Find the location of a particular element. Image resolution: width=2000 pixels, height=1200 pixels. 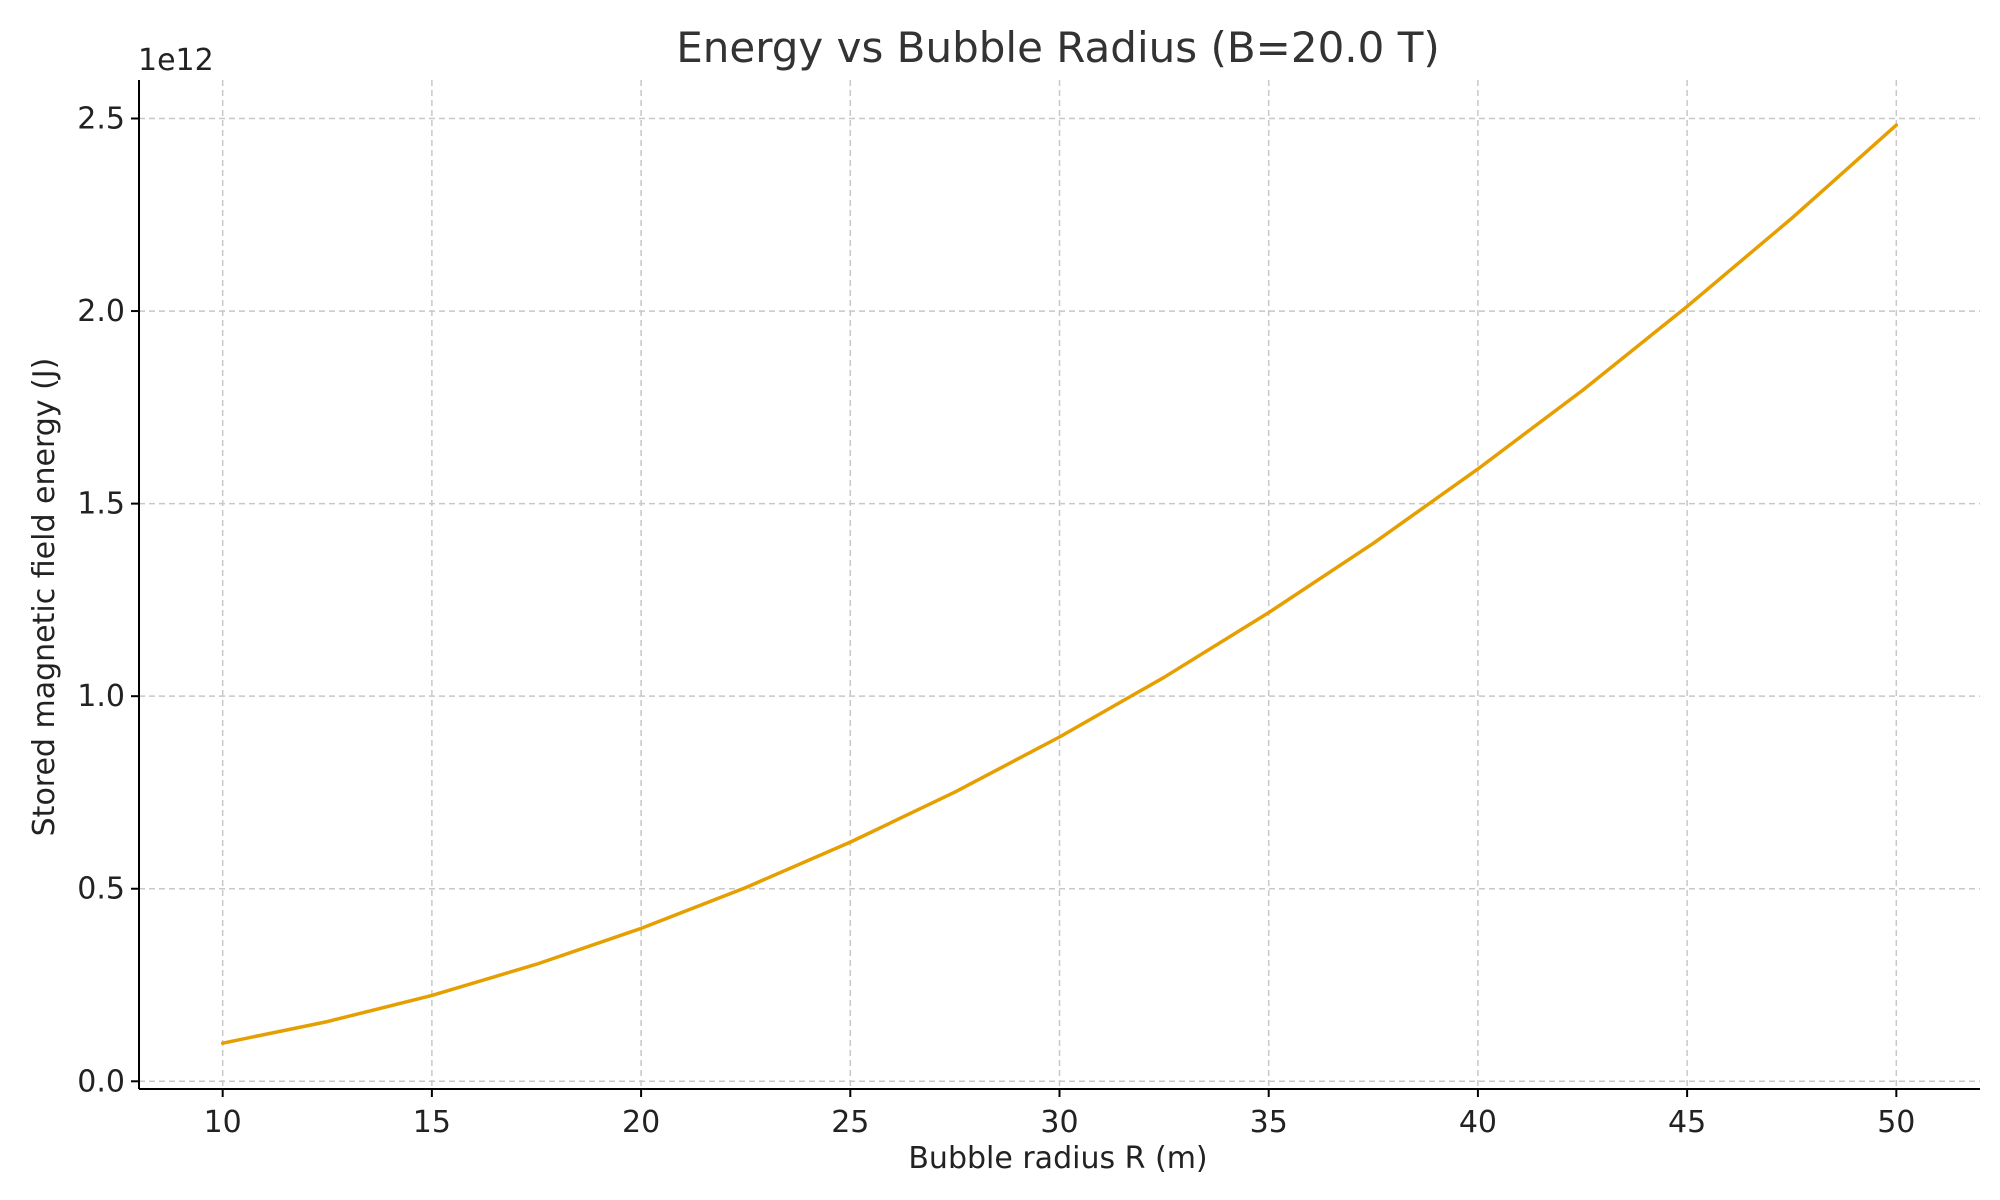

x-tick-label: 30 is located at coordinates (1059, 1122).